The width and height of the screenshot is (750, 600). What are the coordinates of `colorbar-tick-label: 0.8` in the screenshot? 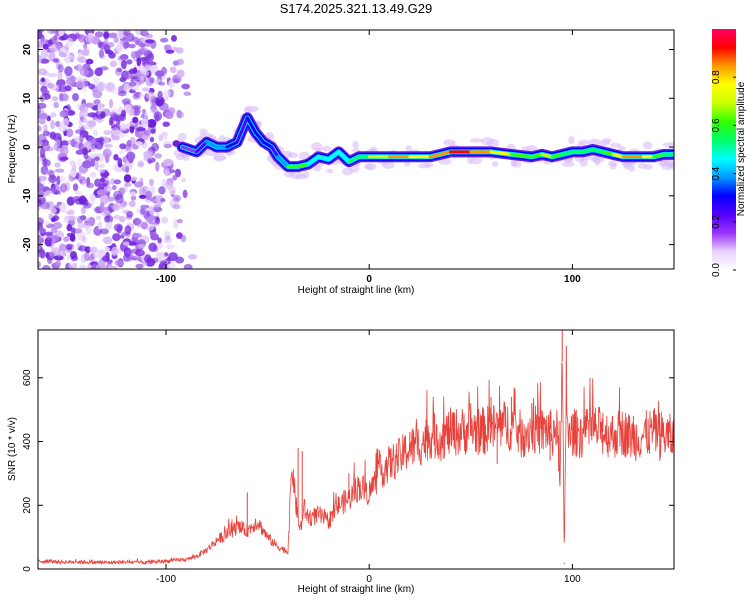 It's located at (716, 77).